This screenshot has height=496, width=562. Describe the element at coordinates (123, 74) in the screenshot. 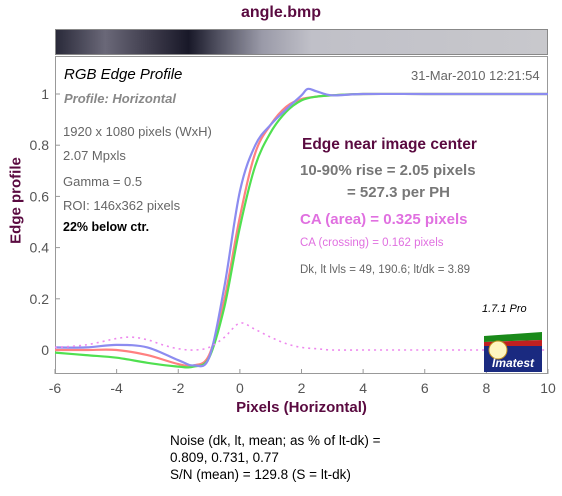

I see `chart-title: RGB Edge Profile` at that location.